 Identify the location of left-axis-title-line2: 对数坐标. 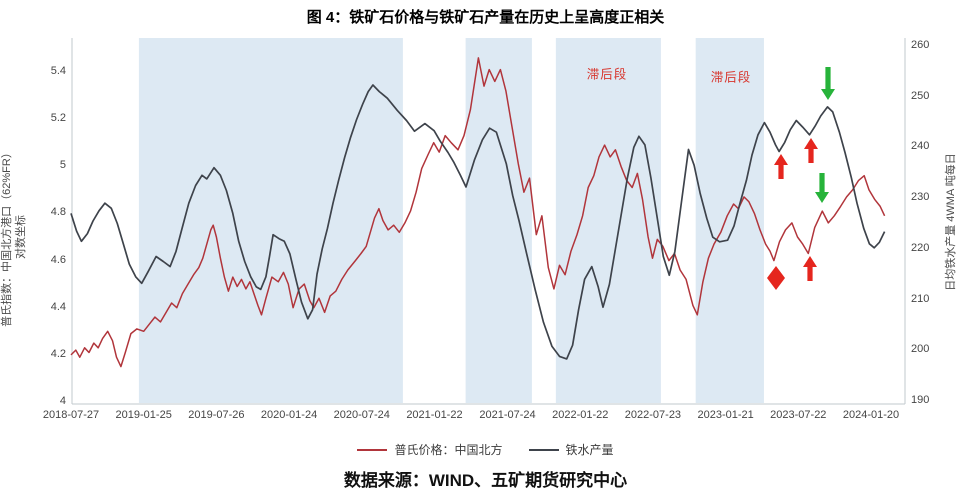
(21, 237).